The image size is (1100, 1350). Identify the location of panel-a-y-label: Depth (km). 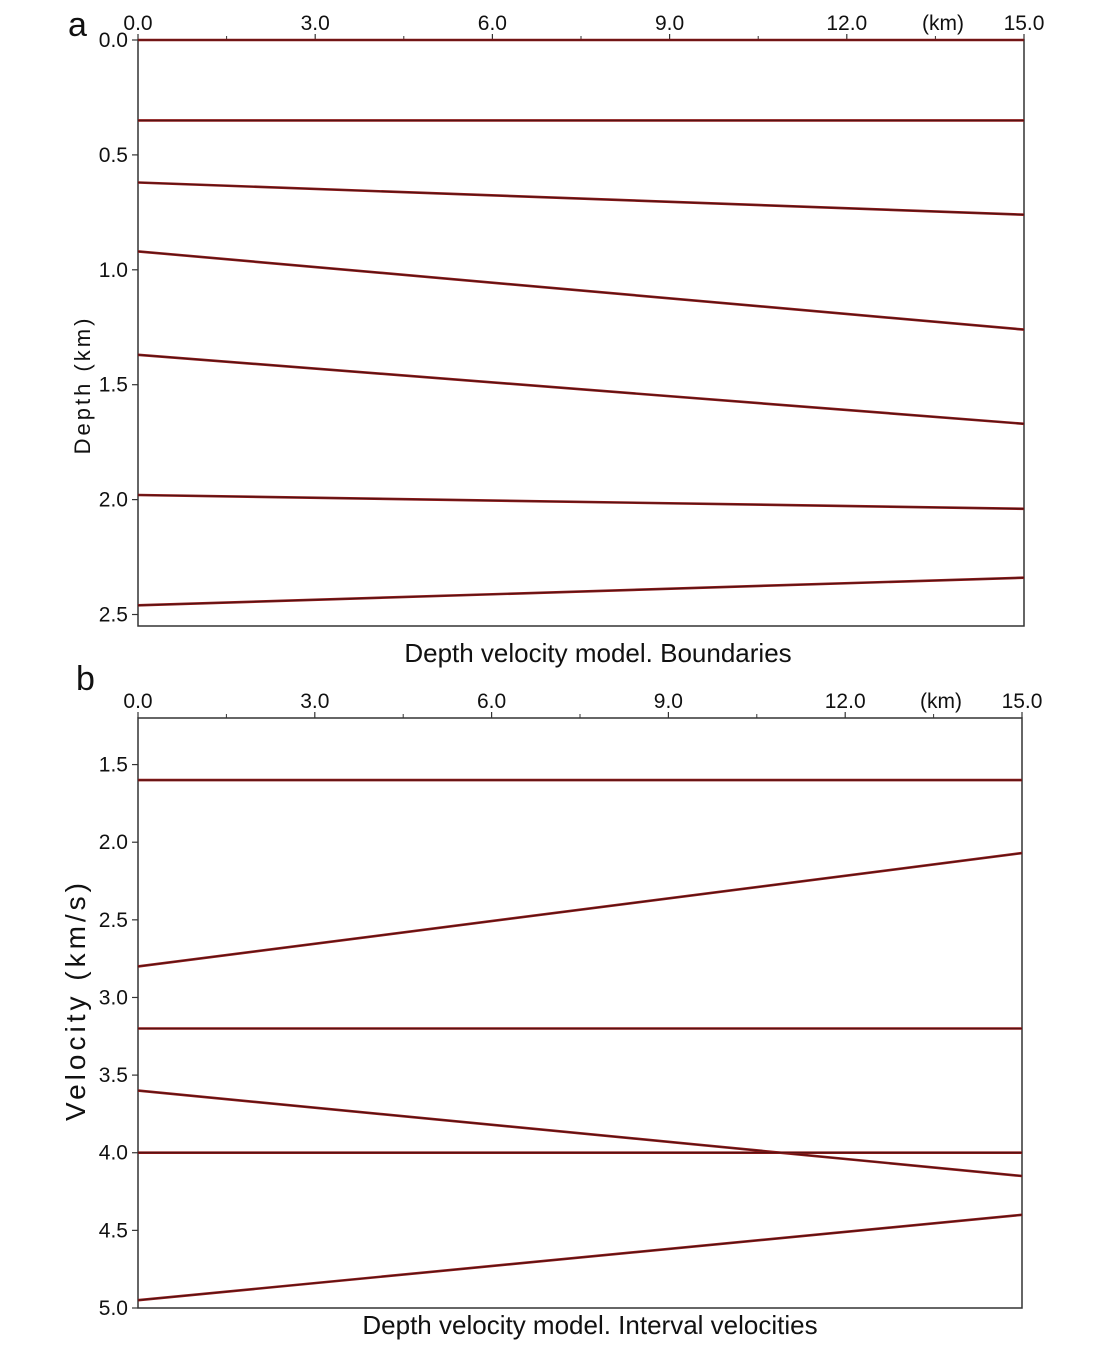
(82, 385).